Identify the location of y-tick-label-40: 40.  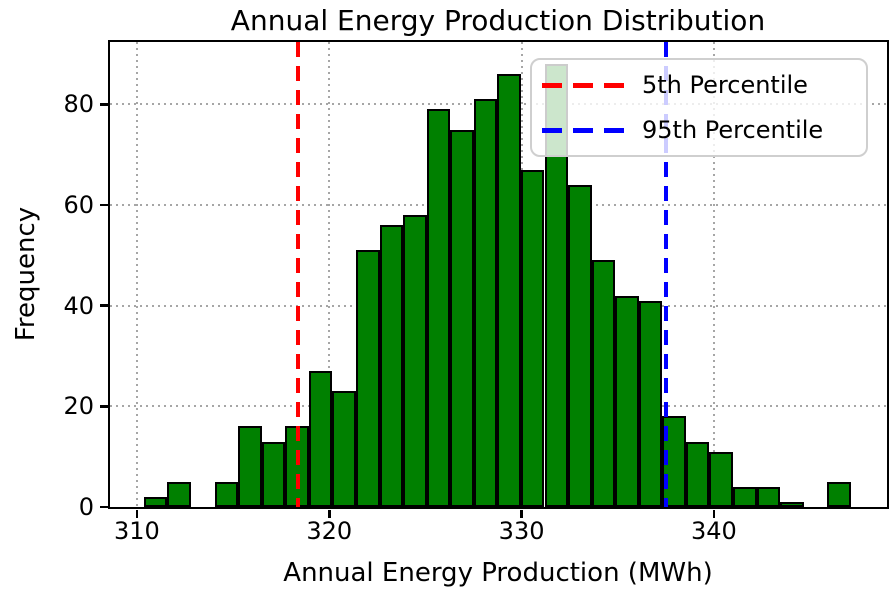
(78, 305).